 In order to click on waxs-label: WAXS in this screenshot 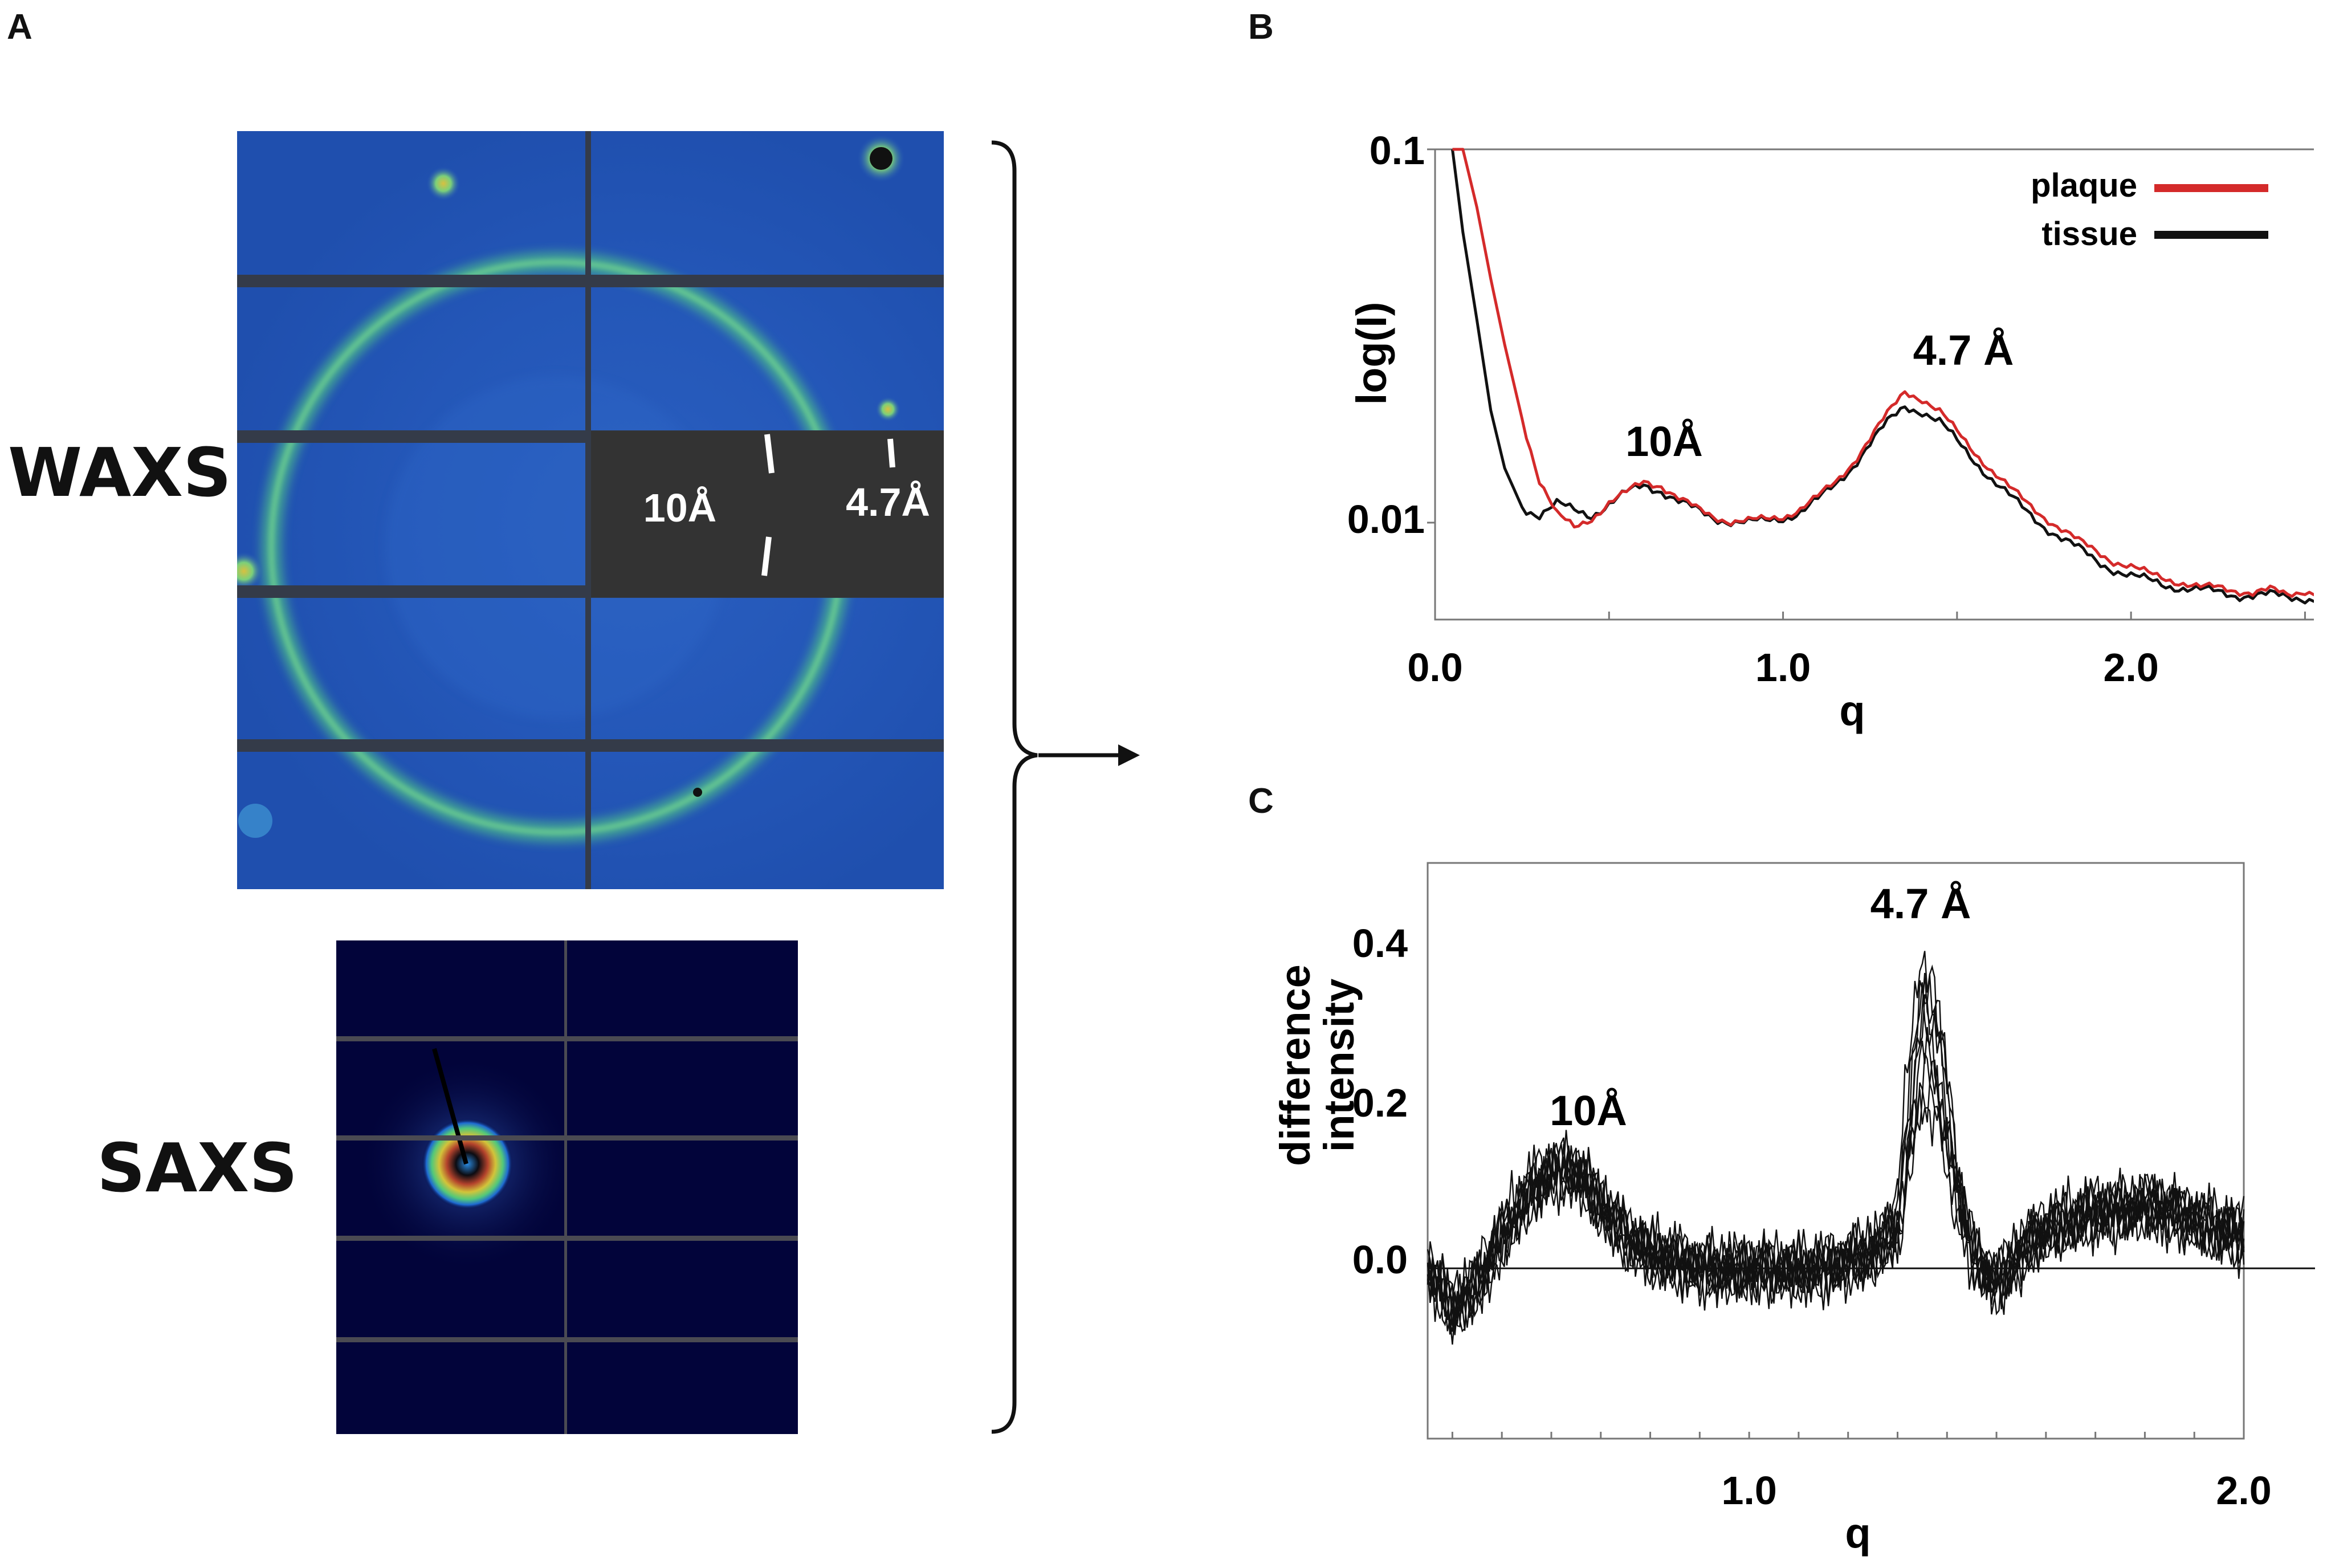, I will do `click(120, 472)`.